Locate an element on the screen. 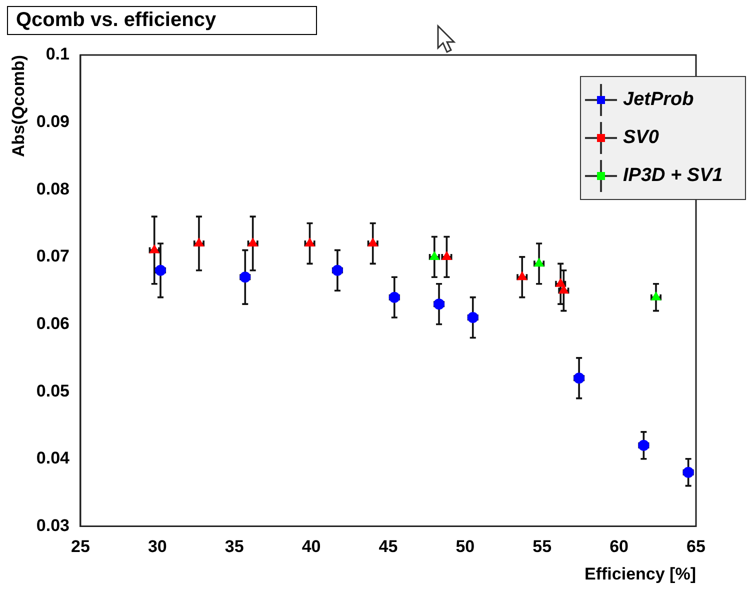 This screenshot has width=751, height=599. x-tick-label: 25 is located at coordinates (80, 546).